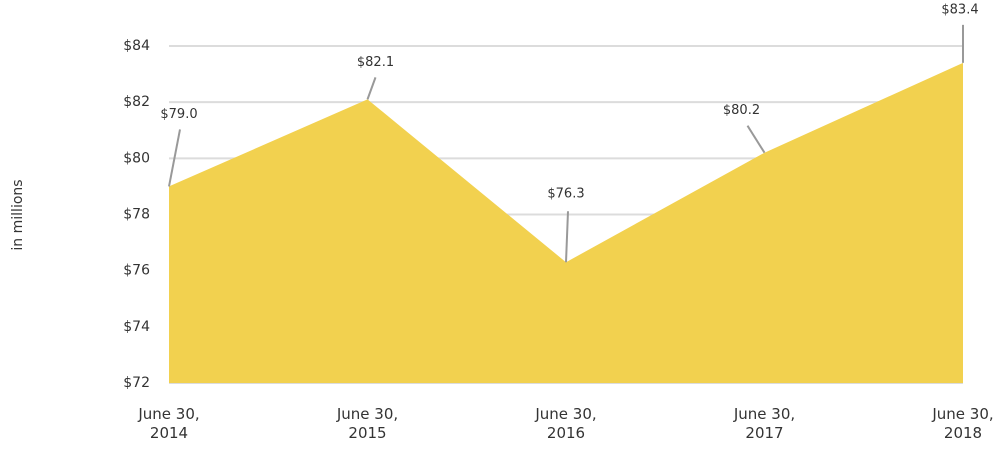  Describe the element at coordinates (136, 271) in the screenshot. I see `y-tick-label: $76` at that location.